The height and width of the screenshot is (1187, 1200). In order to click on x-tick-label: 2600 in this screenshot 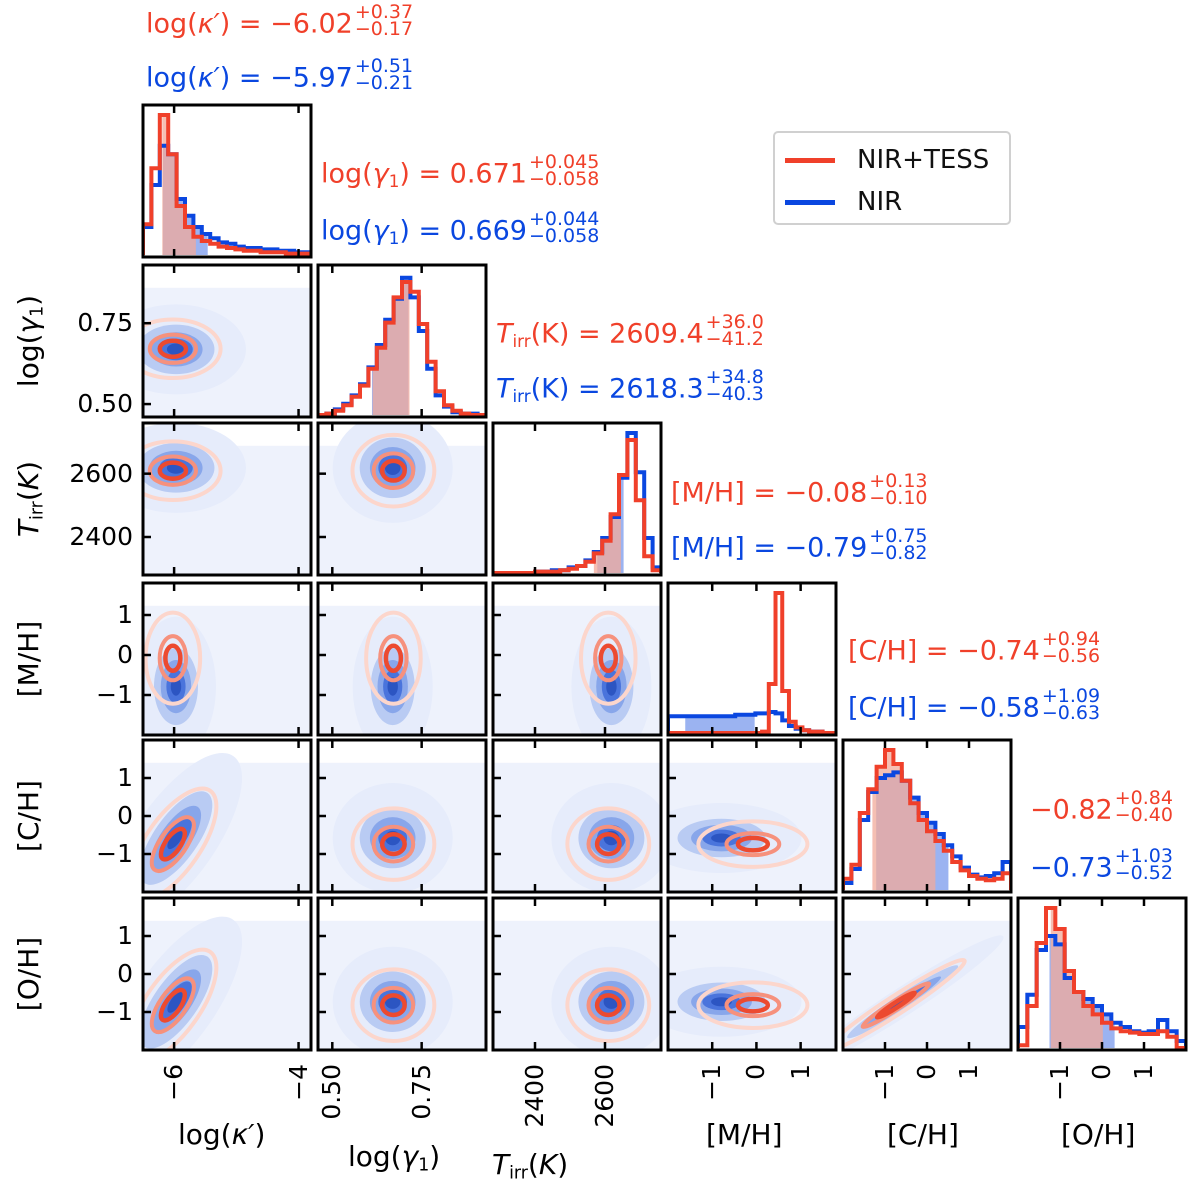, I will do `click(604, 1096)`.